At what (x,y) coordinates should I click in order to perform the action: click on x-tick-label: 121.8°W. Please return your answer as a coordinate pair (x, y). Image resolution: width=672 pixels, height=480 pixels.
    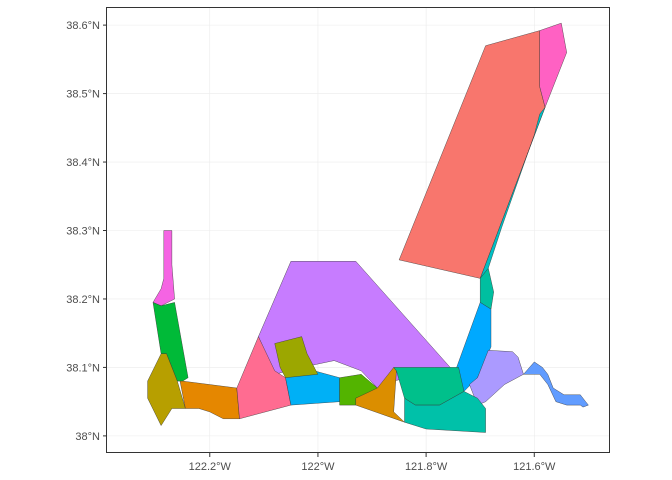
    Looking at the image, I should click on (426, 467).